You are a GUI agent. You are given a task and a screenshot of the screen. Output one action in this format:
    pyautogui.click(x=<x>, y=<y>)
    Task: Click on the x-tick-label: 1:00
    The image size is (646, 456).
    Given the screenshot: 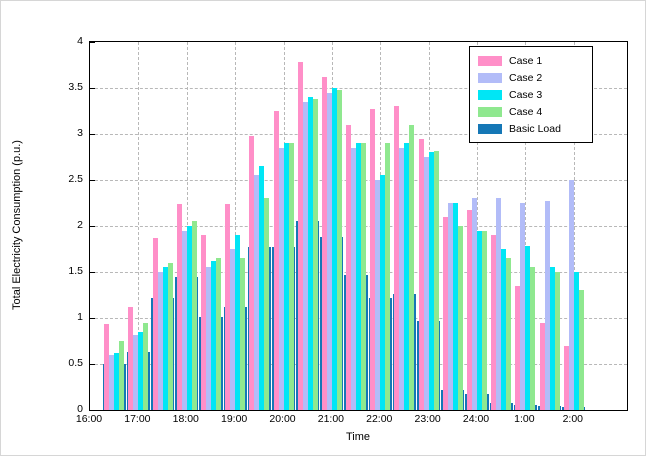 What is the action you would take?
    pyautogui.click(x=524, y=419)
    